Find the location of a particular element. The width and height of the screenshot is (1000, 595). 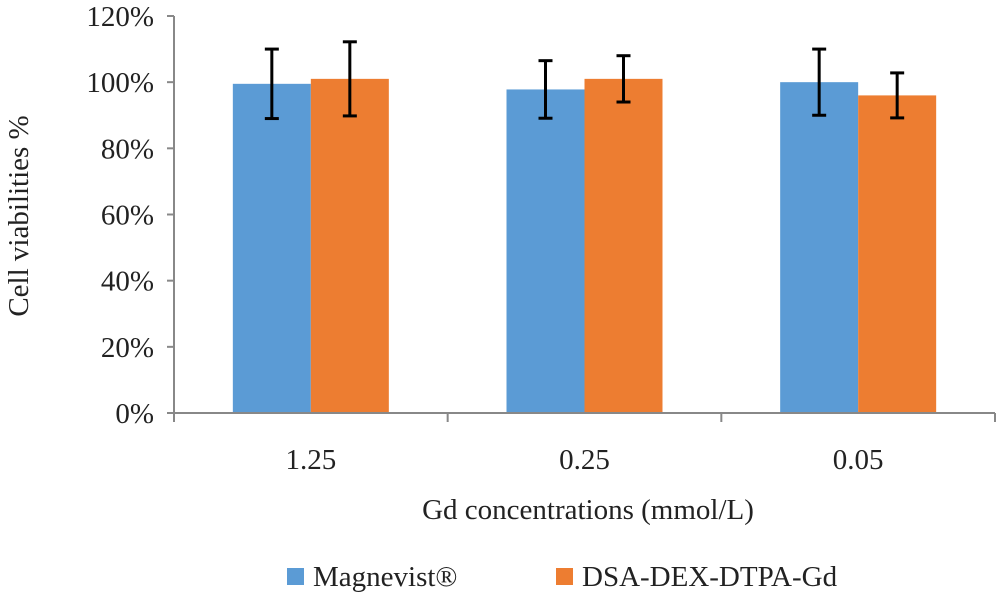

y-tick-label: 120% is located at coordinates (120, 17).